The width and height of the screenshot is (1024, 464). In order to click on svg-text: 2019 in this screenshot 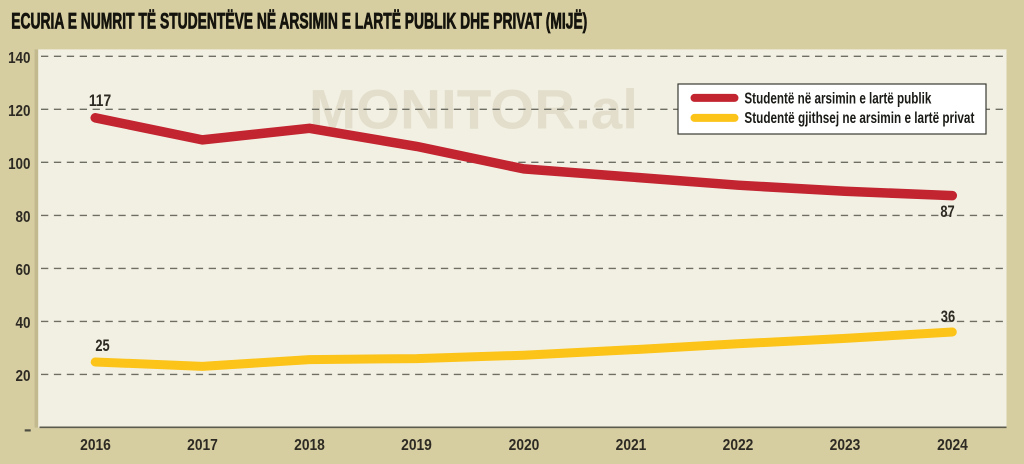, I will do `click(416, 445)`.